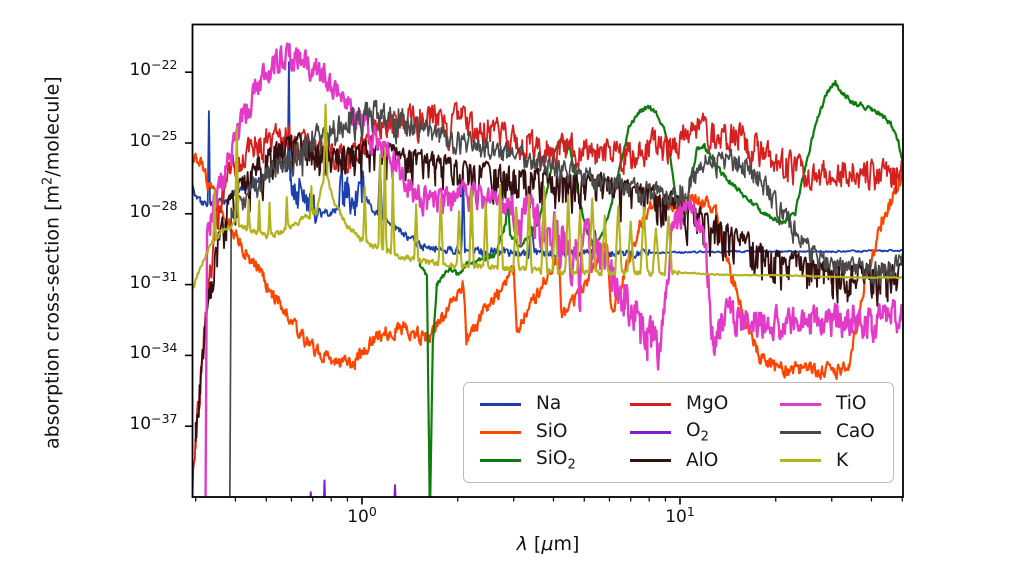 The width and height of the screenshot is (1024, 581). Describe the element at coordinates (362, 515) in the screenshot. I see `x-tick-label: 10⁰` at that location.